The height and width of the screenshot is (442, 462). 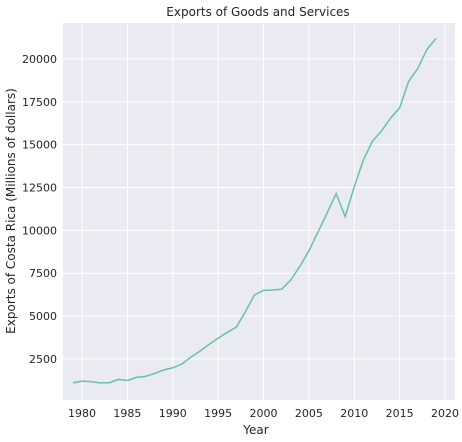 I want to click on y-tick-labels: 2500 5000 7500 10000 12500 15000 17500 20000, so click(x=39, y=209).